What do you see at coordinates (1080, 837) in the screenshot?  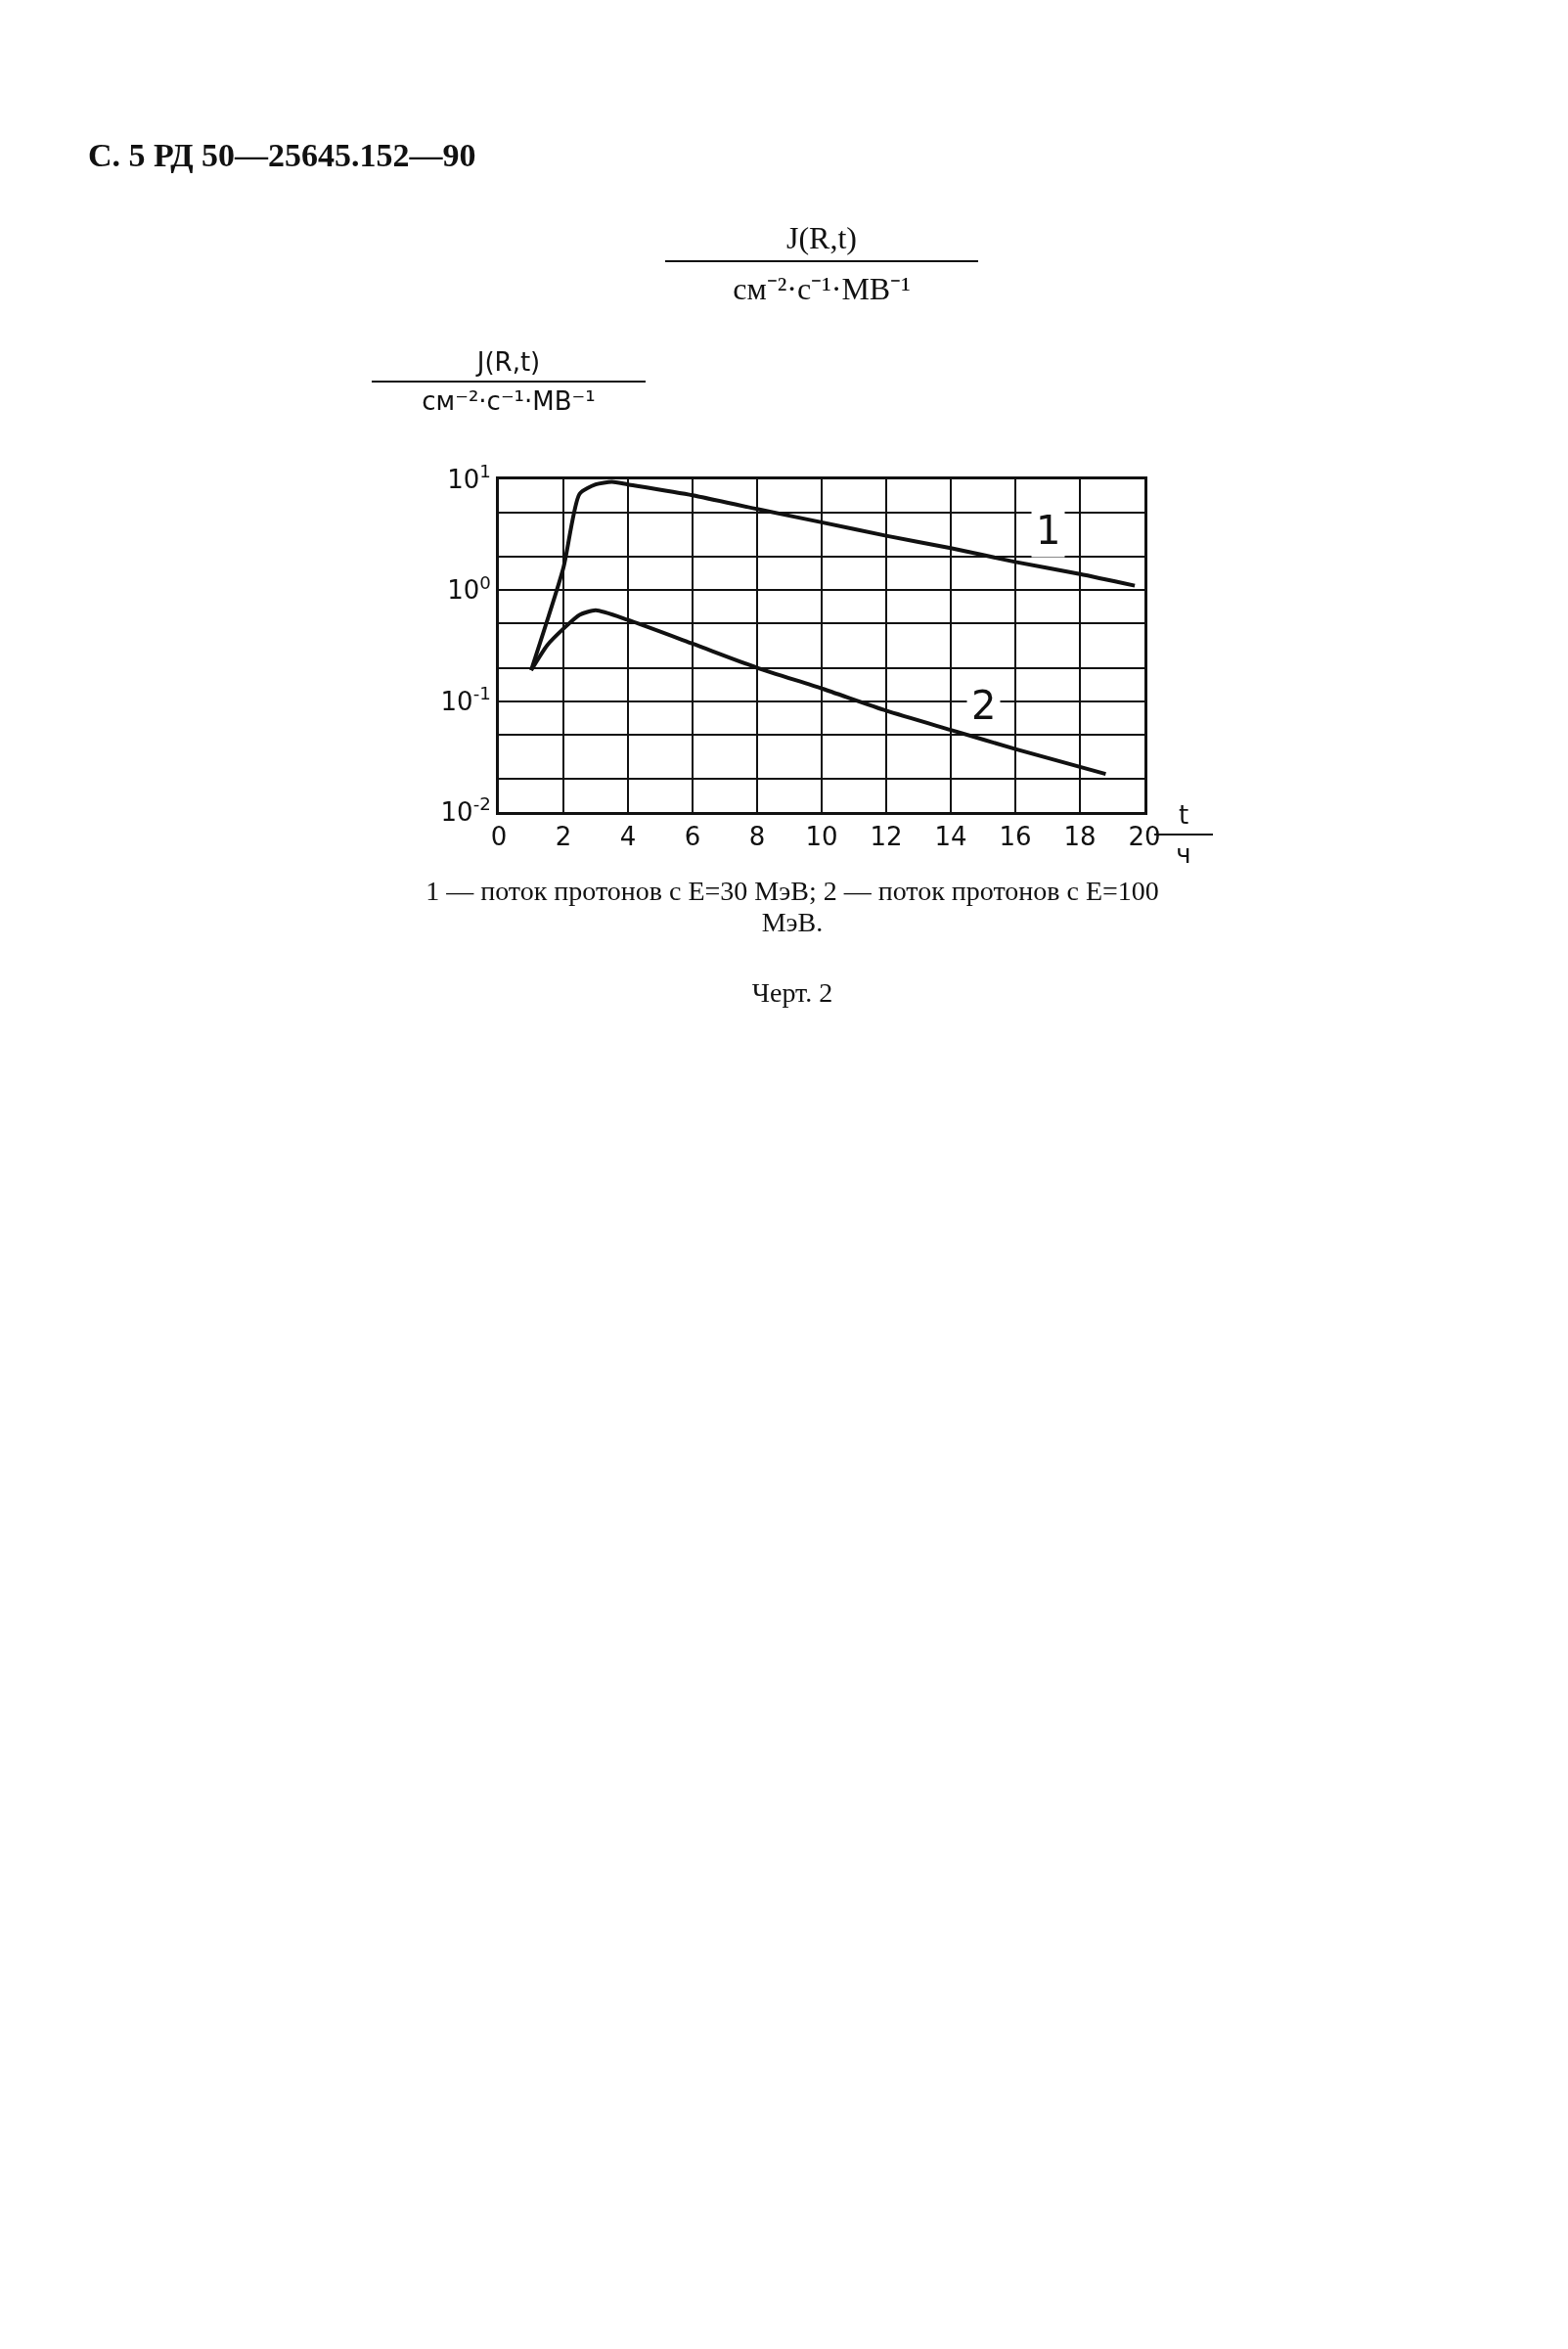 I see `x-tick-label: 18` at bounding box center [1080, 837].